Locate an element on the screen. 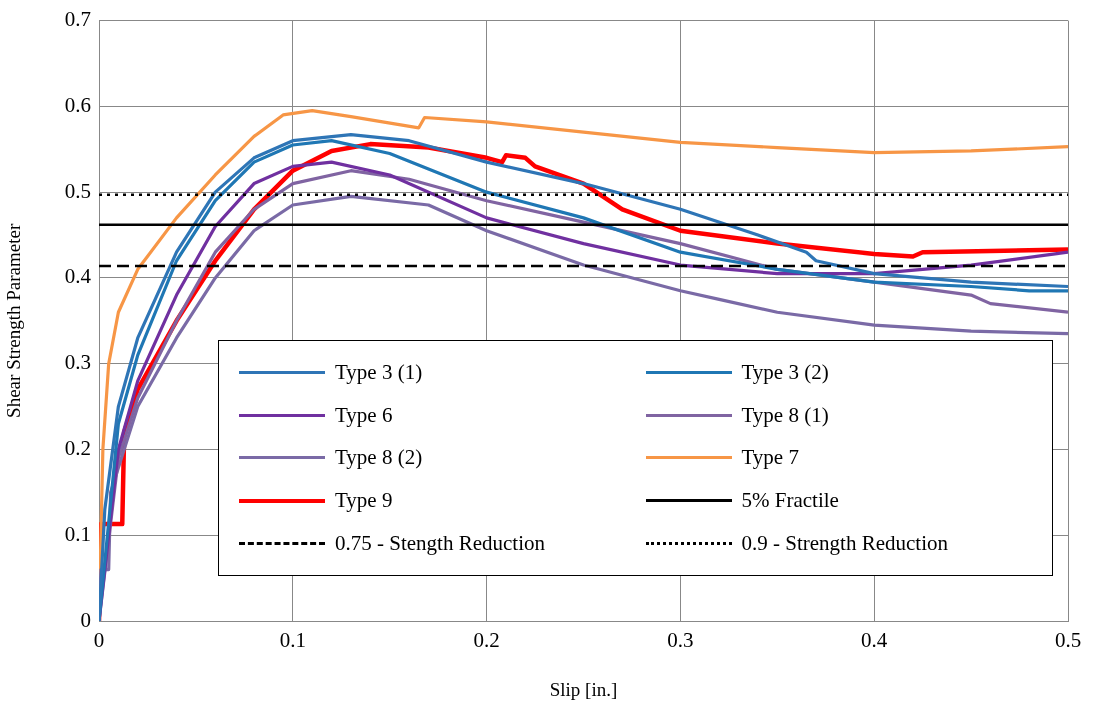  y-tick-label: 0.2 is located at coordinates (77, 447).